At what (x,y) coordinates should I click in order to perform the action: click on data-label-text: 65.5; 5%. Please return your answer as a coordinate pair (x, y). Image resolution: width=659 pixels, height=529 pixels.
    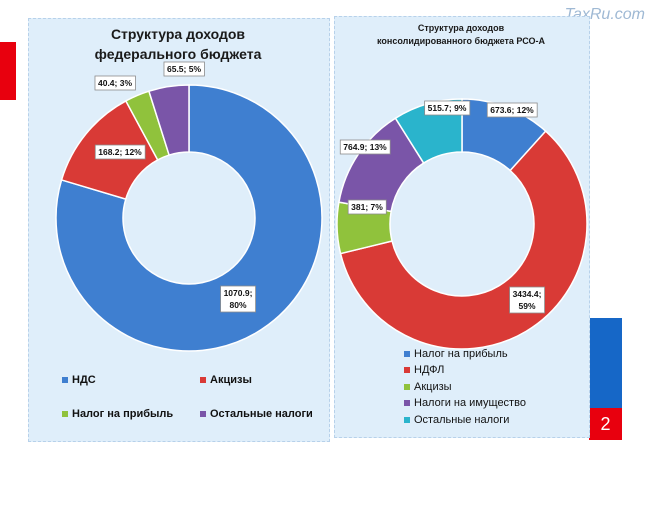
    Looking at the image, I should click on (184, 69).